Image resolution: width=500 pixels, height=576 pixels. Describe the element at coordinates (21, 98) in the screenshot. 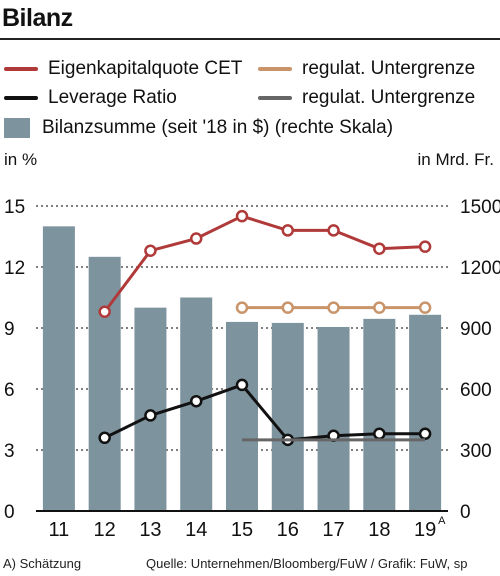

I see `legend-swatch-leverage` at that location.